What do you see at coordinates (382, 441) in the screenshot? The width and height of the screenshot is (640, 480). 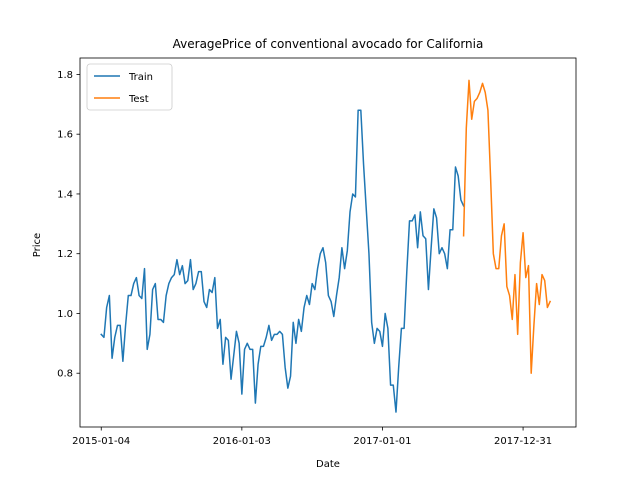 I see `x-tick-label: 2017-01-01` at bounding box center [382, 441].